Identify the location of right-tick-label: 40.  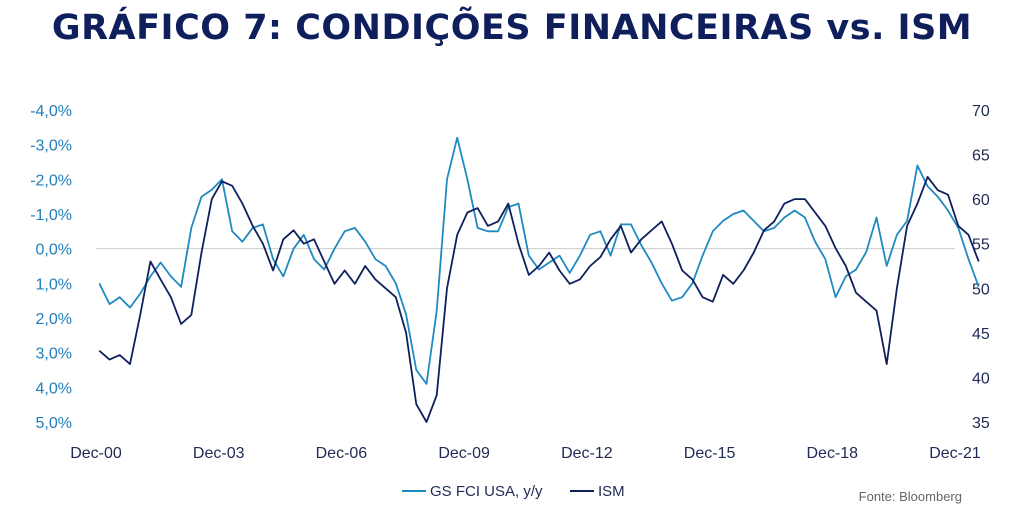
(981, 378).